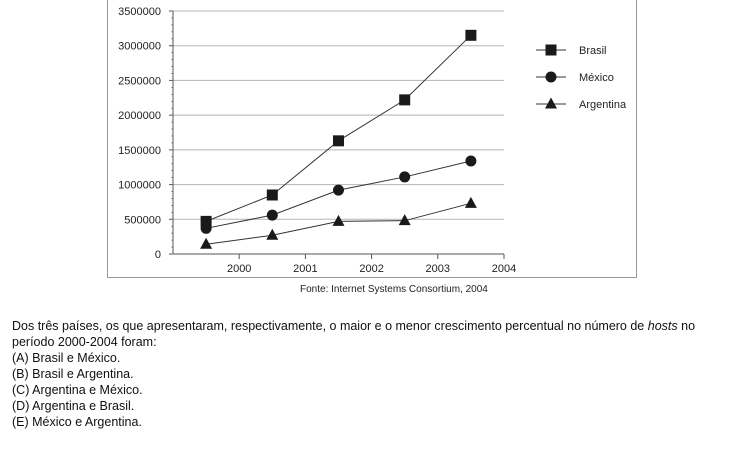 The height and width of the screenshot is (458, 743). What do you see at coordinates (596, 78) in the screenshot?
I see `legend-label-mexico: México` at bounding box center [596, 78].